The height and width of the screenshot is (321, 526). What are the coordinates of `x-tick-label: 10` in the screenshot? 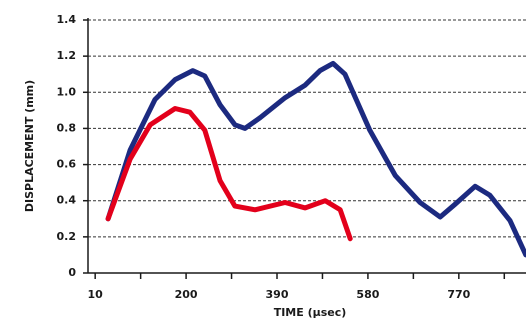 It's located at (96, 294).